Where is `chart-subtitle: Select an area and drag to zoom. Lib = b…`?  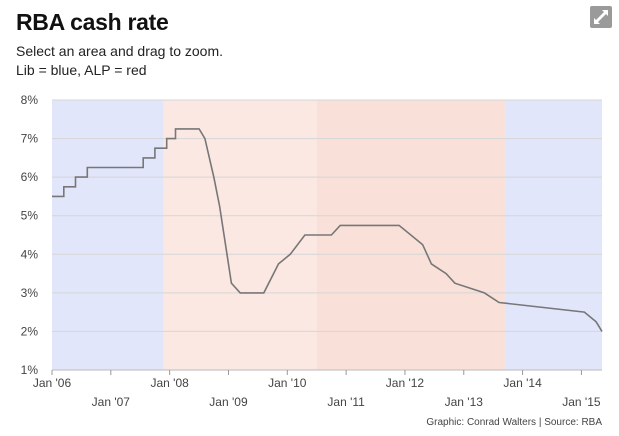
chart-subtitle: Select an area and drag to zoom. Lib = b… is located at coordinates (119, 61).